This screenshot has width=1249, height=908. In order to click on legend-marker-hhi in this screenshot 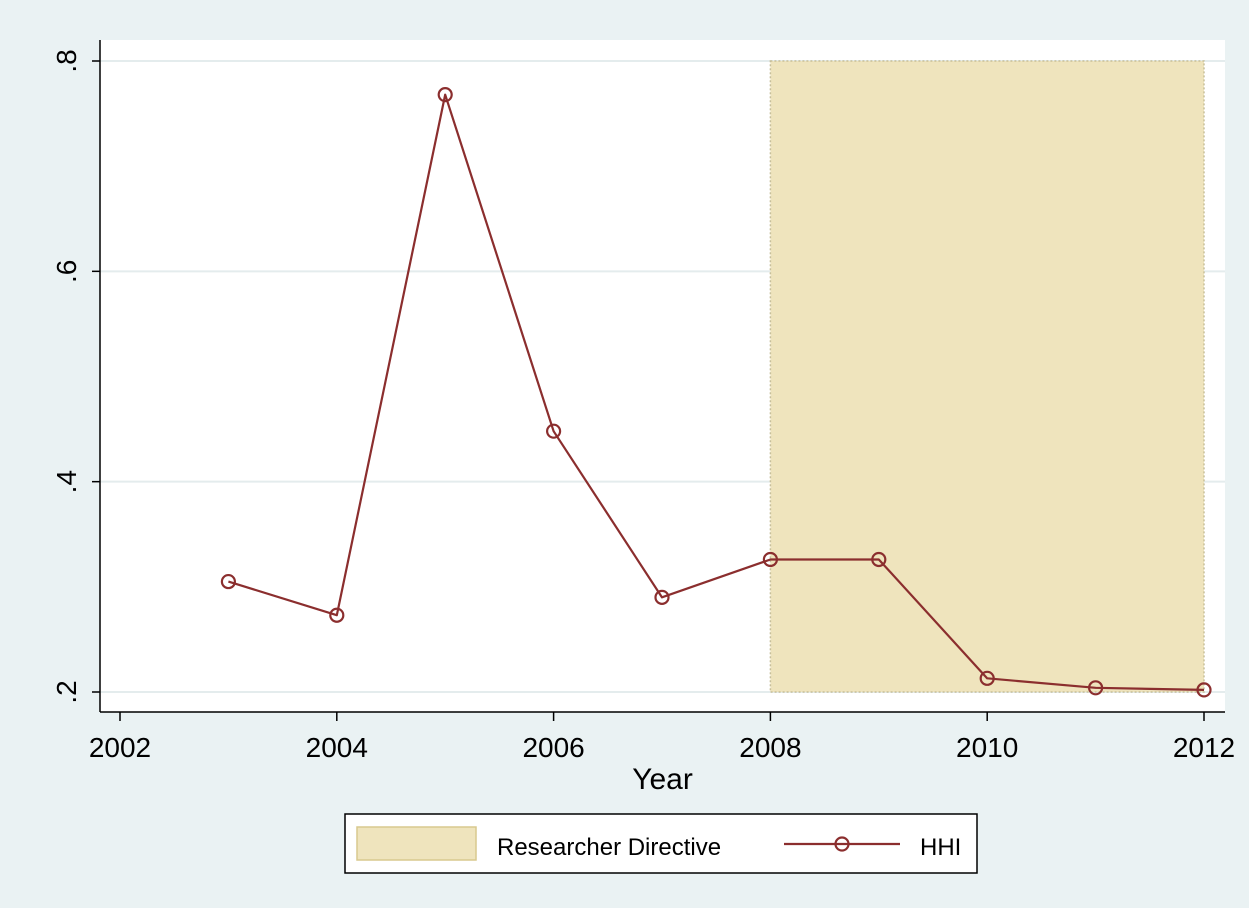, I will do `click(842, 844)`.